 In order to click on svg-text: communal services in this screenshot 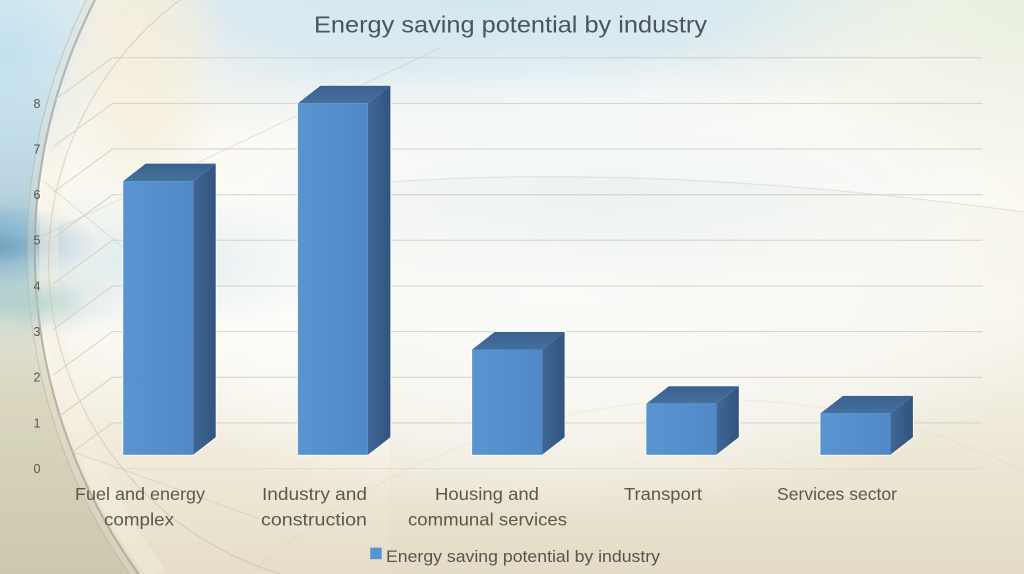, I will do `click(487, 520)`.